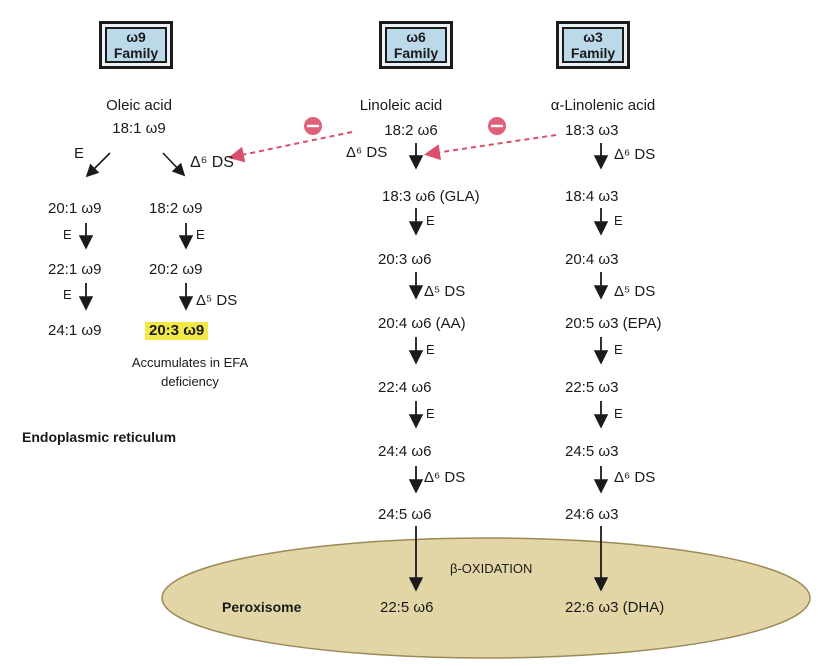 The height and width of the screenshot is (666, 818). Describe the element at coordinates (416, 37) in the screenshot. I see `family-symbol: ω6` at that location.